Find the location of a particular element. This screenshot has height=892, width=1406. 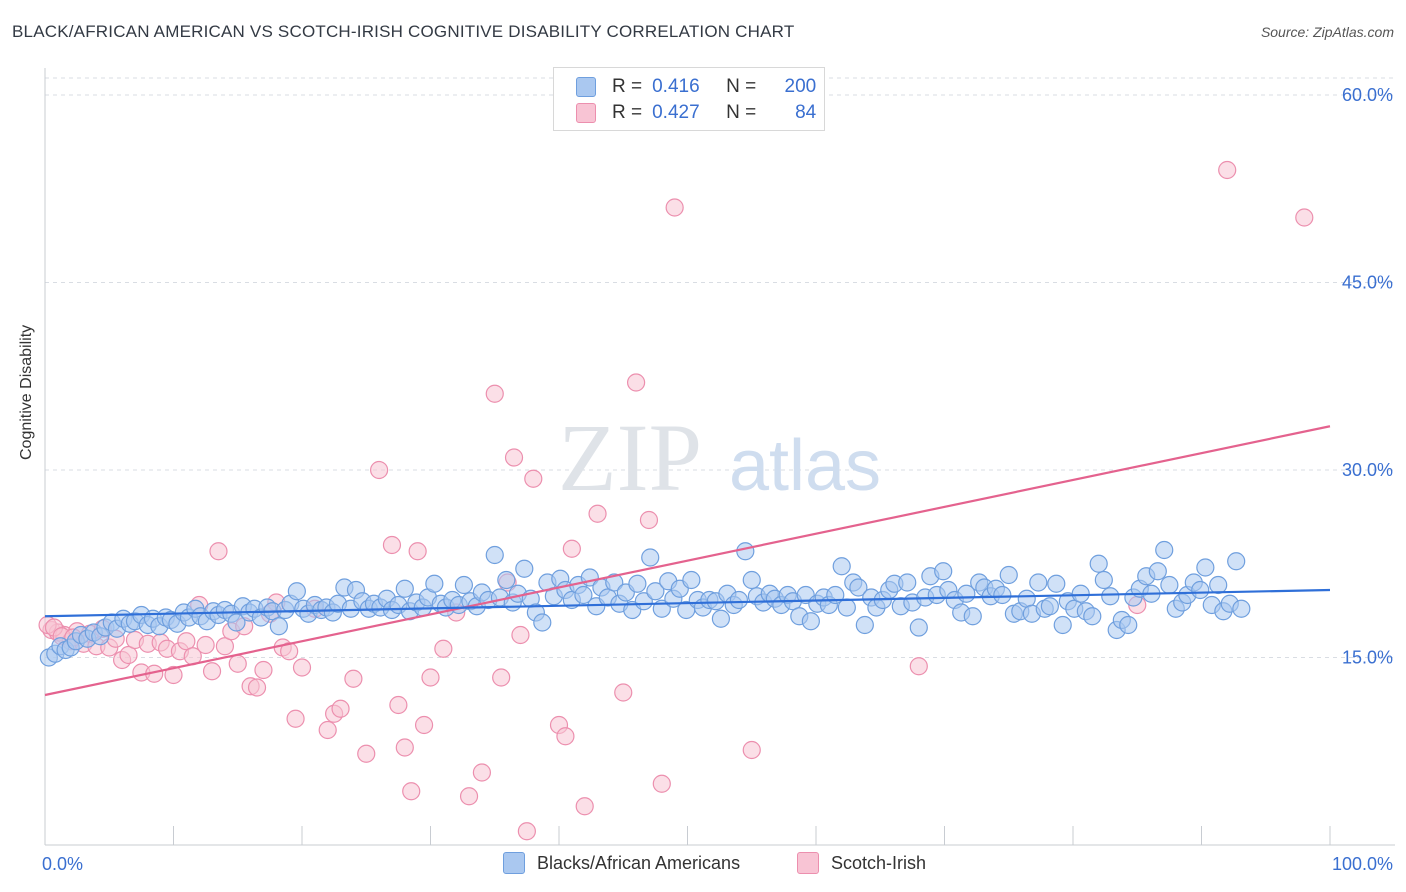

series-legend: Blacks/African Americans Scotch-Irish is located at coordinates (703, 865).